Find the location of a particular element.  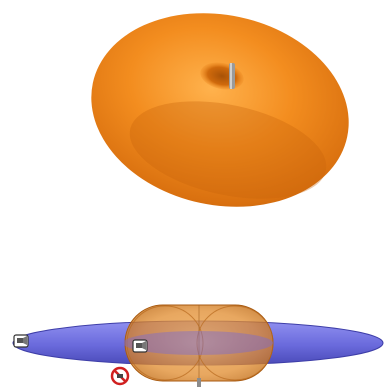

prohibited-icon is located at coordinates (120, 376).